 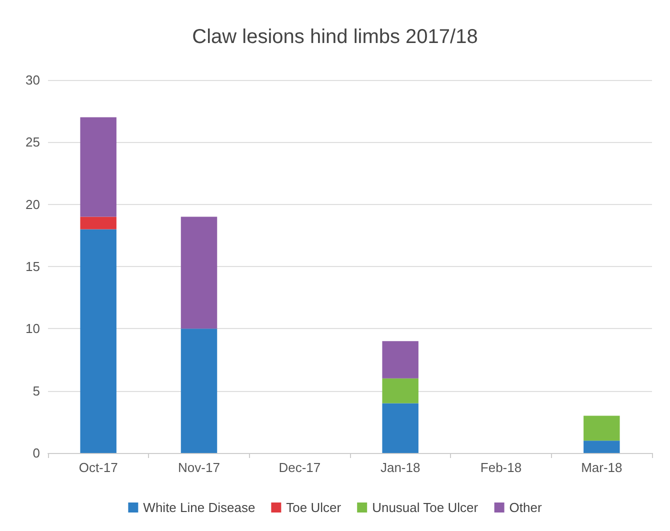 What do you see at coordinates (36, 453) in the screenshot?
I see `y-tick-label: 0` at bounding box center [36, 453].